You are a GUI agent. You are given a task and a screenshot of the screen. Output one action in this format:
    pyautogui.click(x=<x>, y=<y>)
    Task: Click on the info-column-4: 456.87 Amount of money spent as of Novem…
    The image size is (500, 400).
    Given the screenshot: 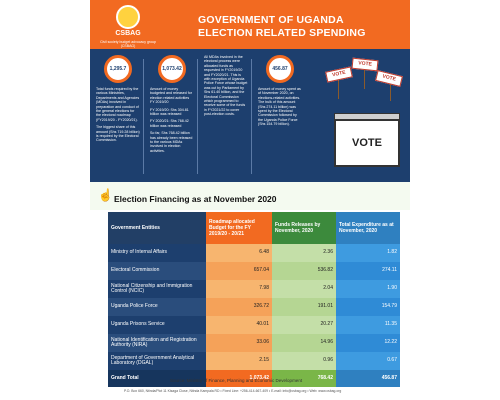 What is the action you would take?
    pyautogui.click(x=280, y=117)
    